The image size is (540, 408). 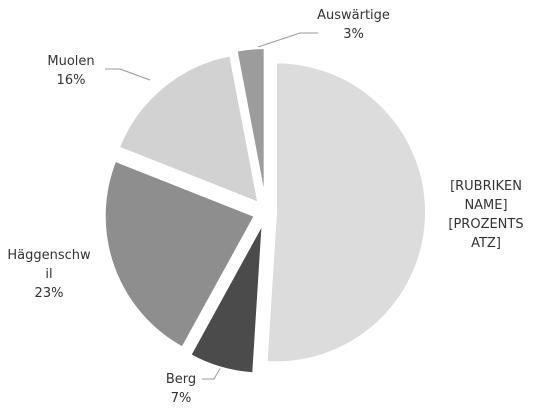 What do you see at coordinates (486, 215) in the screenshot?
I see `label: [RUBRIKENNAME] [PROZENTSATZ]` at bounding box center [486, 215].